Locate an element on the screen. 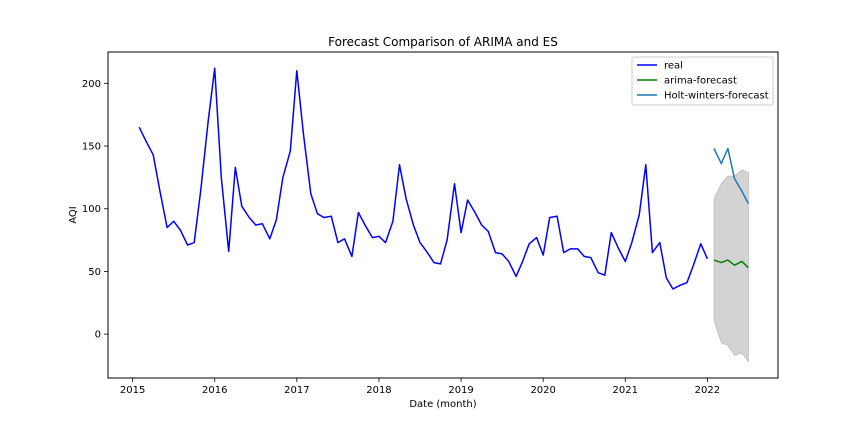 The width and height of the screenshot is (864, 432). x-tick-label: 2021 is located at coordinates (625, 390).